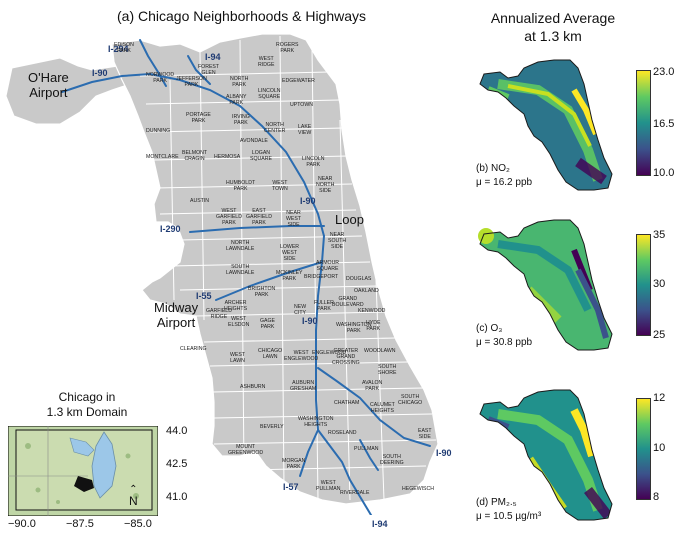  Describe the element at coordinates (659, 448) in the screenshot. I see `pm25-colorbar-tick: 10` at that location.